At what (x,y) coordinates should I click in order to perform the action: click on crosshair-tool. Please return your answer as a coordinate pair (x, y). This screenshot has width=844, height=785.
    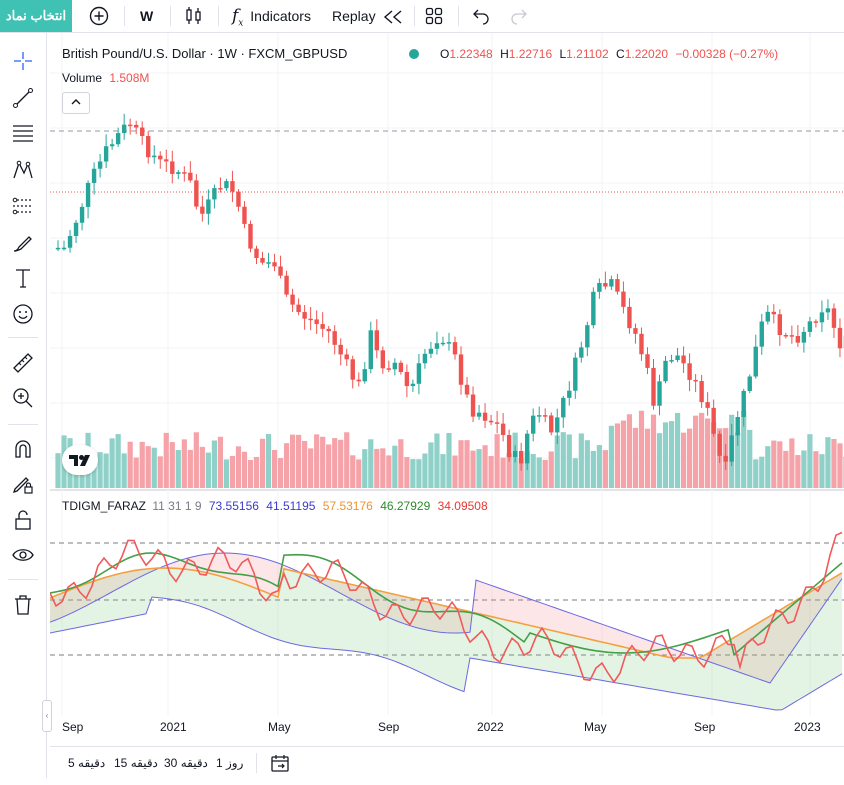
    Looking at the image, I should click on (23, 61).